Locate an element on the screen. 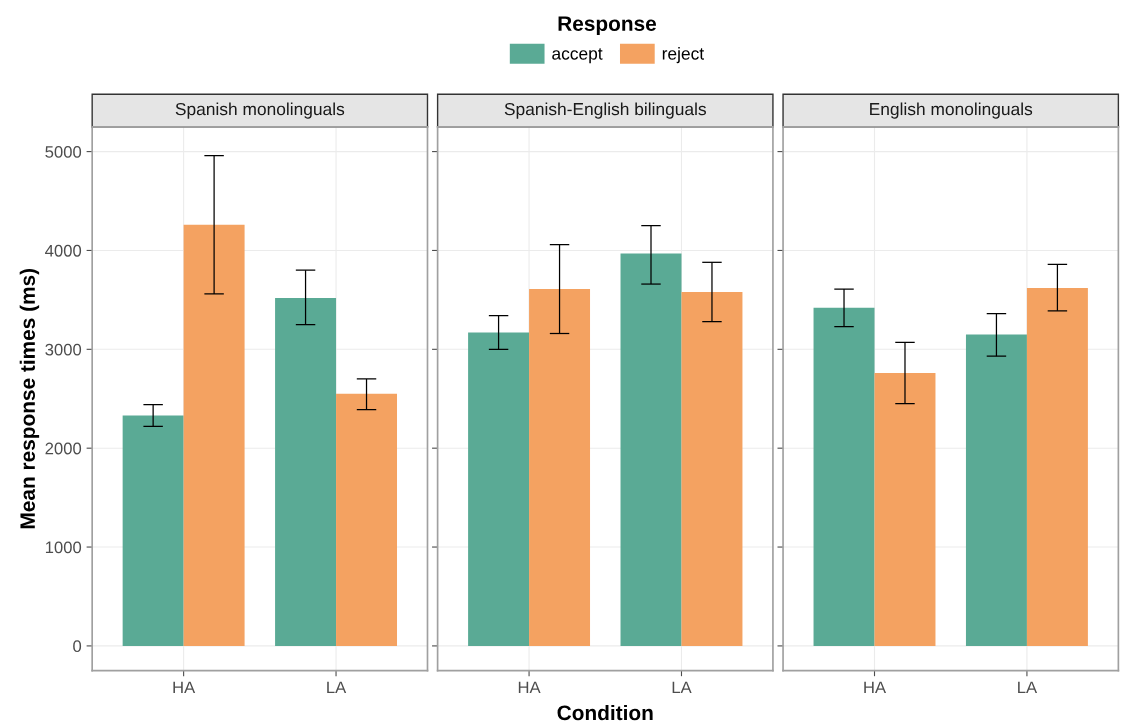 The height and width of the screenshot is (725, 1124). legend-label: accept is located at coordinates (577, 56).